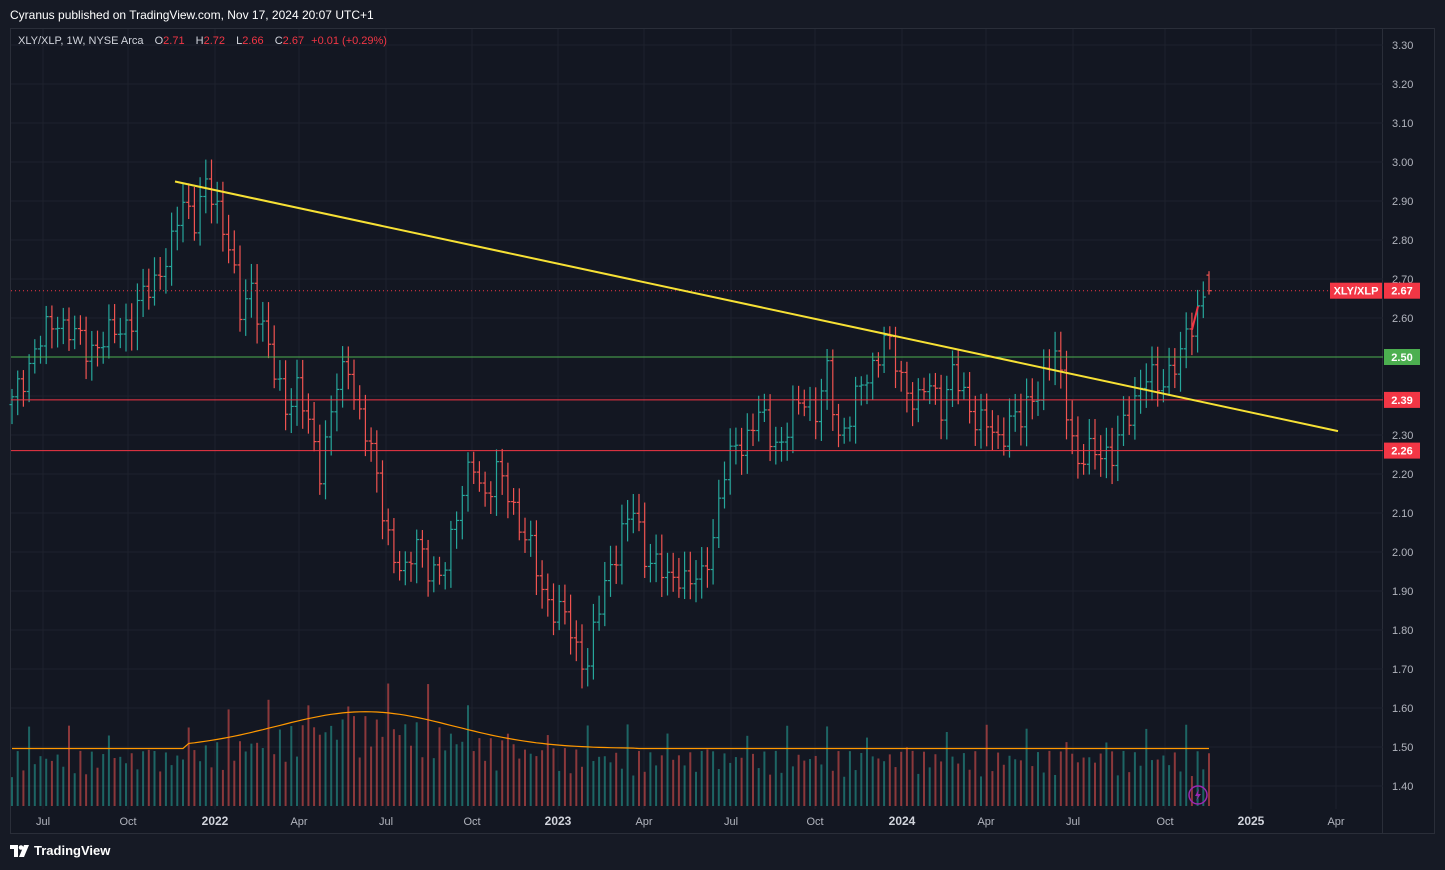  What do you see at coordinates (1402, 553) in the screenshot?
I see `price-tick-label: 2.00` at bounding box center [1402, 553].